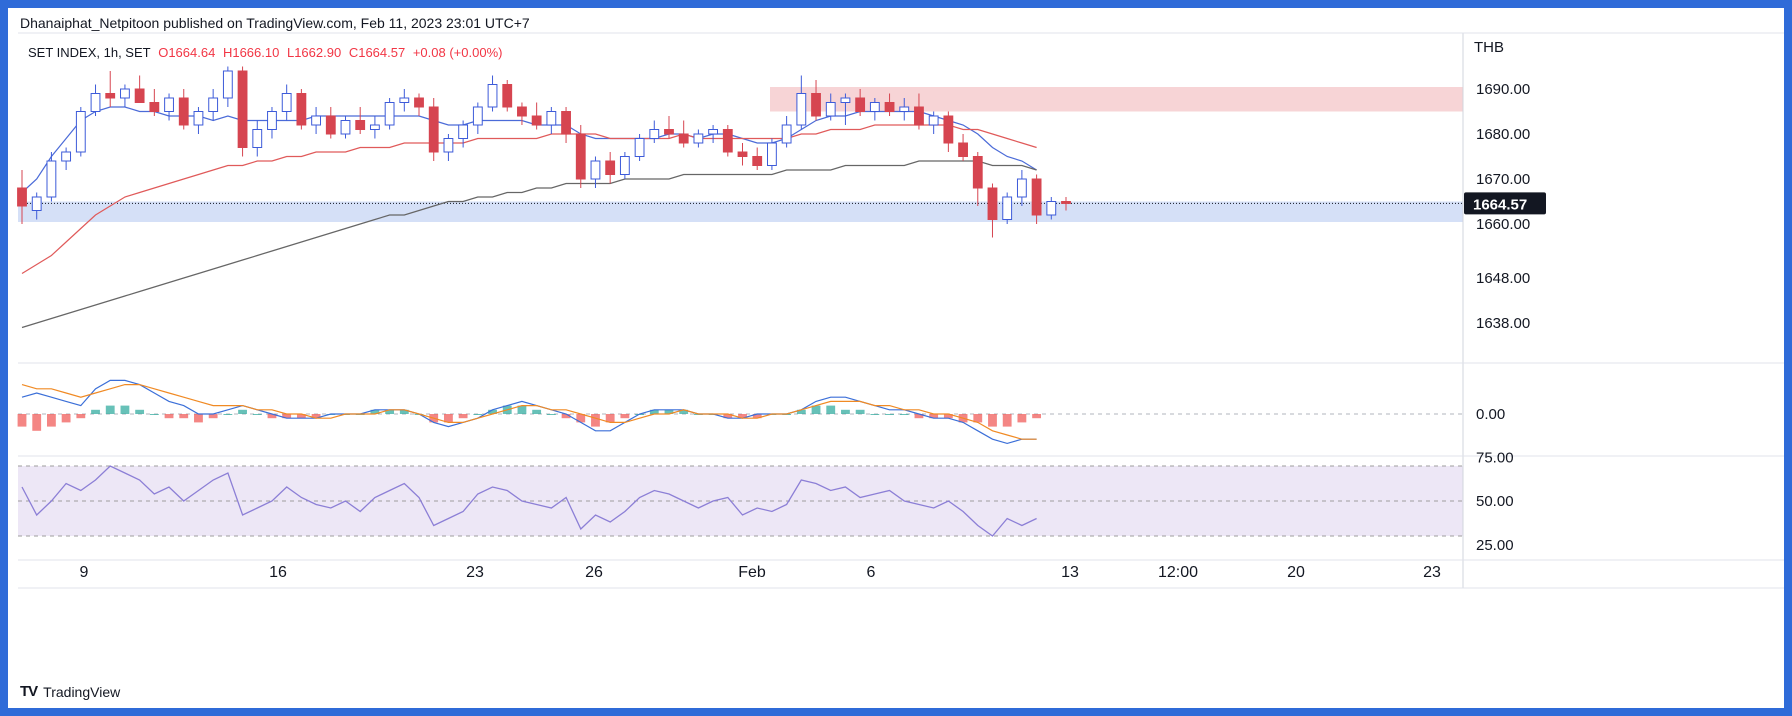 The image size is (1792, 716). What do you see at coordinates (278, 572) in the screenshot?
I see `time-tick-label: 16` at bounding box center [278, 572].